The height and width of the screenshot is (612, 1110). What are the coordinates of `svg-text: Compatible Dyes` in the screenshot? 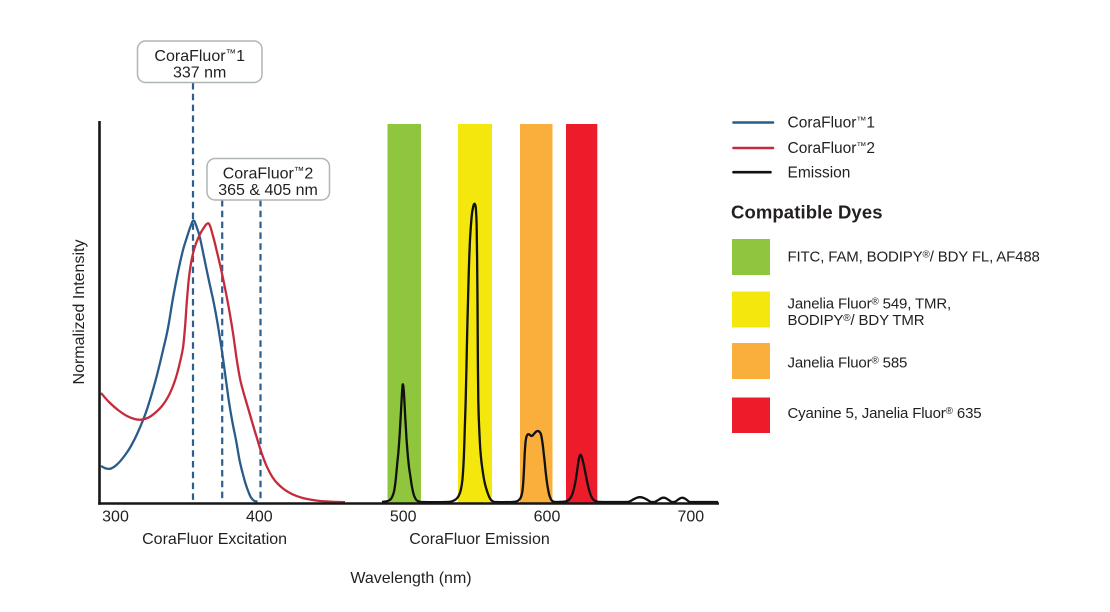 It's located at (807, 212).